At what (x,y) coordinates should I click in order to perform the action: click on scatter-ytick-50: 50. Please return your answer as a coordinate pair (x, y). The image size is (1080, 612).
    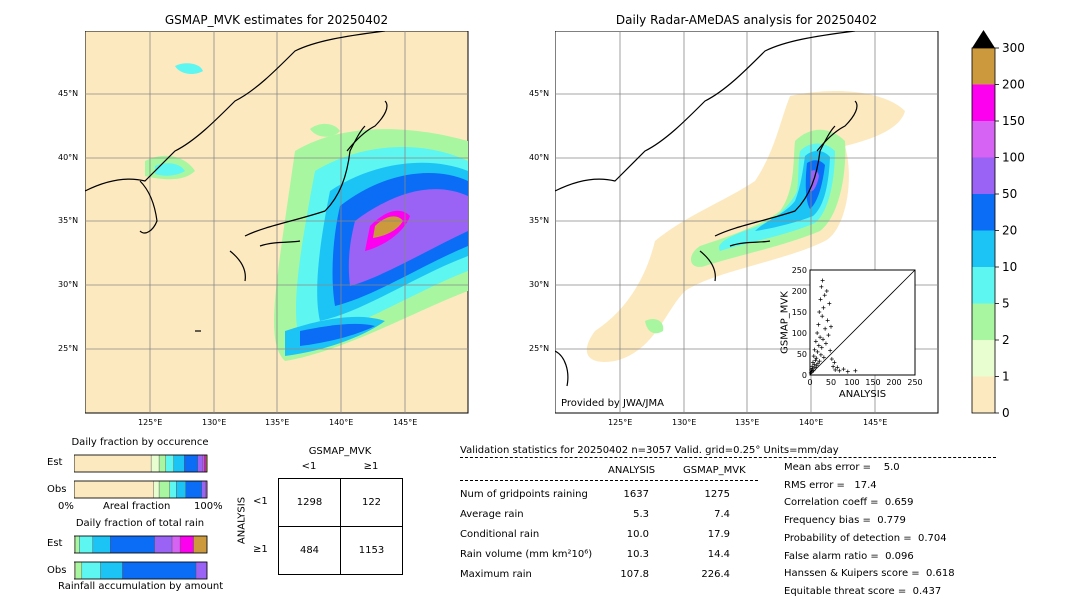
    Looking at the image, I should click on (802, 354).